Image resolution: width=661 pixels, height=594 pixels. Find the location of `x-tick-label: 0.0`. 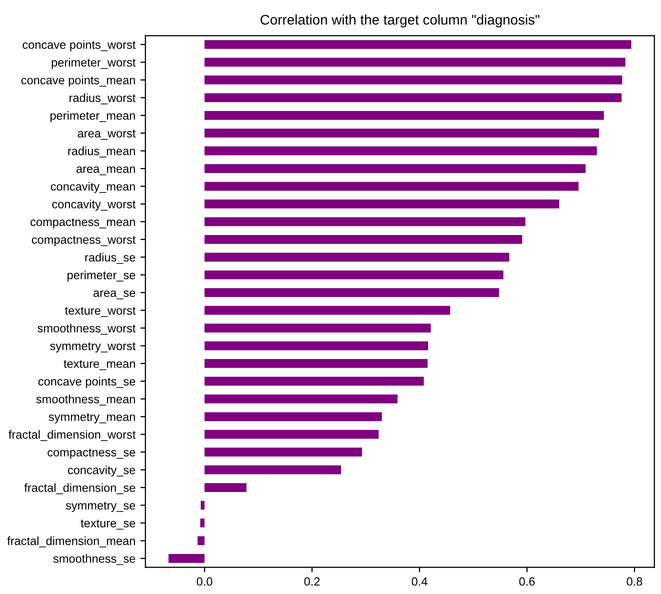

x-tick-label: 0.0 is located at coordinates (204, 581).